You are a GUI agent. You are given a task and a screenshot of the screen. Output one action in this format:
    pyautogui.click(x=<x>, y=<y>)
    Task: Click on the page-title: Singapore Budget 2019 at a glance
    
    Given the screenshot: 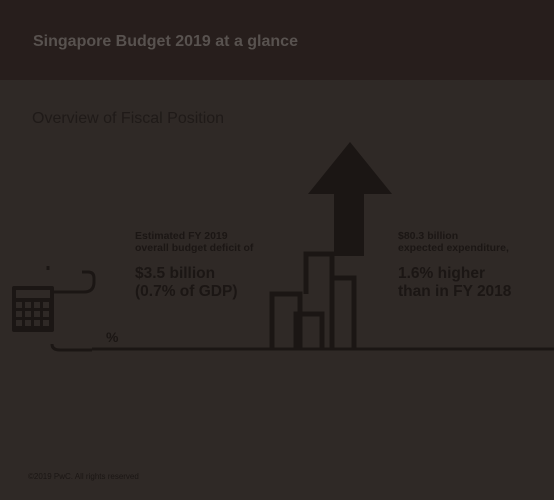 What is the action you would take?
    pyautogui.click(x=165, y=41)
    